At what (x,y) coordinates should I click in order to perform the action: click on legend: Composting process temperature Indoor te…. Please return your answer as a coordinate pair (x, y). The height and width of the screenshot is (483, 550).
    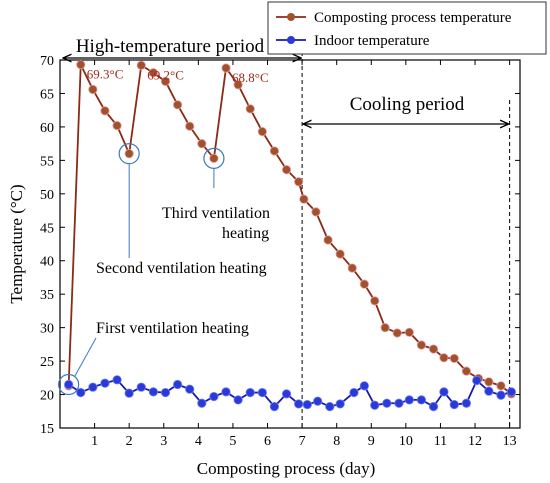
    Looking at the image, I should click on (407, 28).